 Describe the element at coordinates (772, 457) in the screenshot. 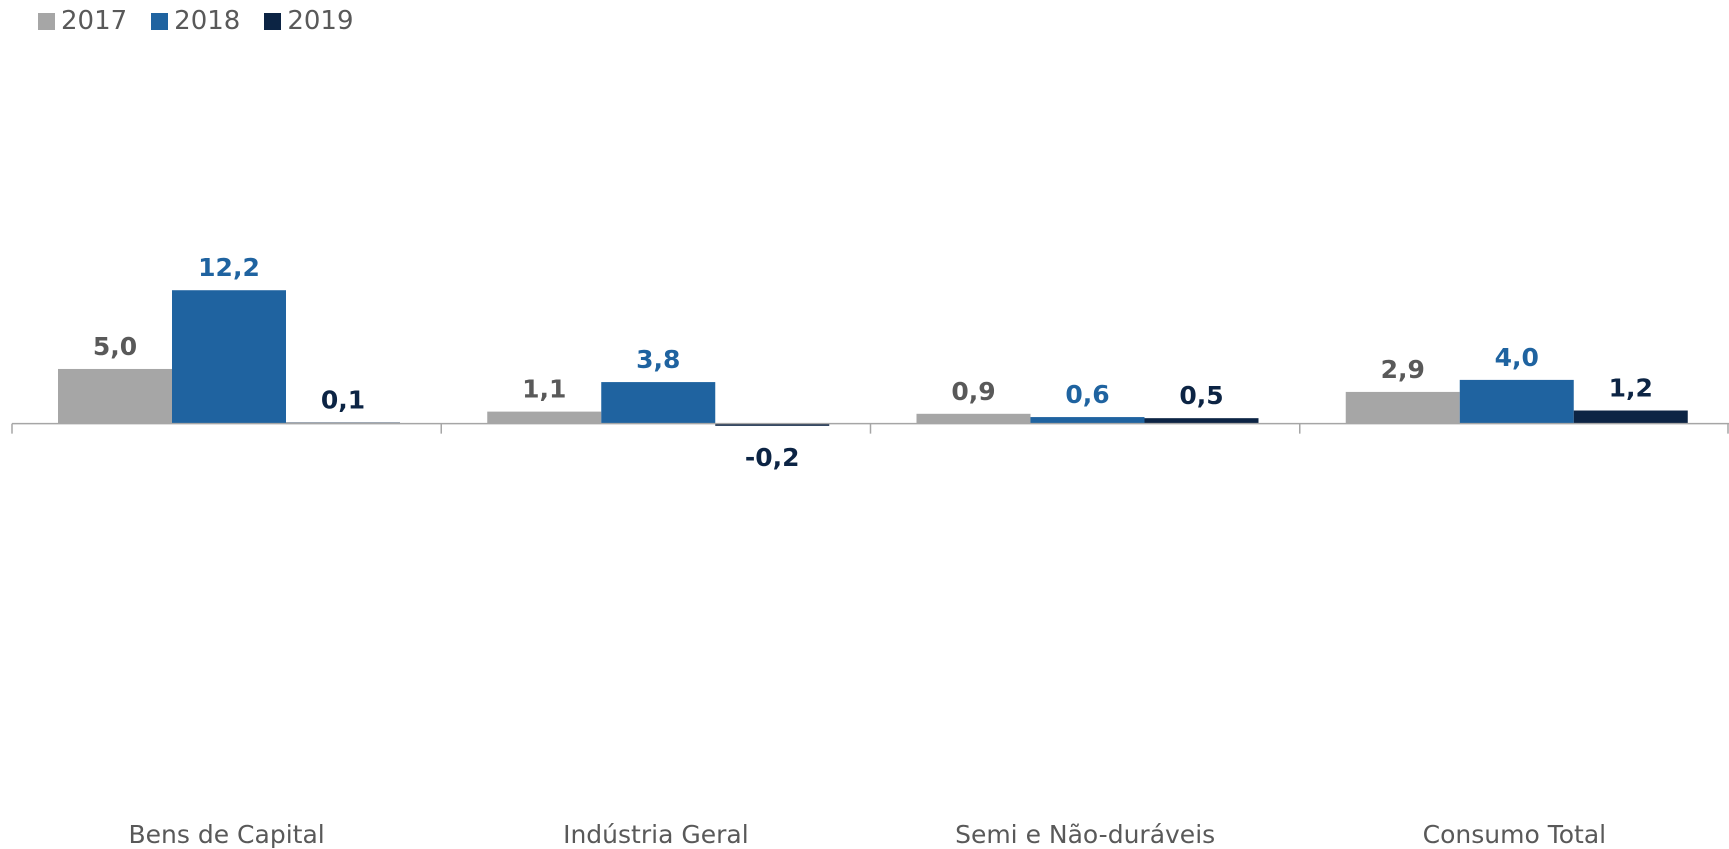

I see `data-label-2019-2: -0,2` at that location.